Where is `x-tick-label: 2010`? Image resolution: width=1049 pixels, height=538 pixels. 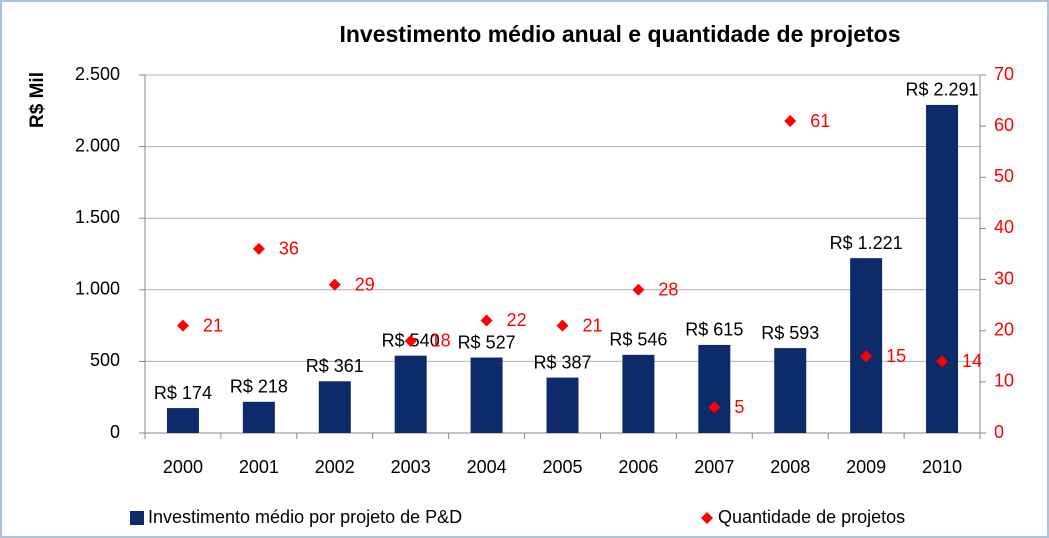
x-tick-label: 2010 is located at coordinates (942, 467).